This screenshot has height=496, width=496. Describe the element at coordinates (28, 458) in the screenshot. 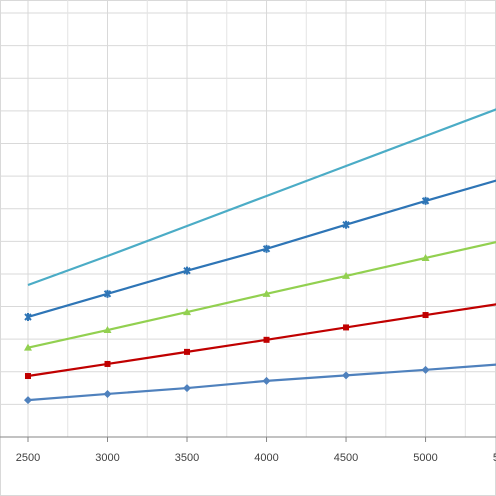

I see `x-tick-label: 2500` at that location.